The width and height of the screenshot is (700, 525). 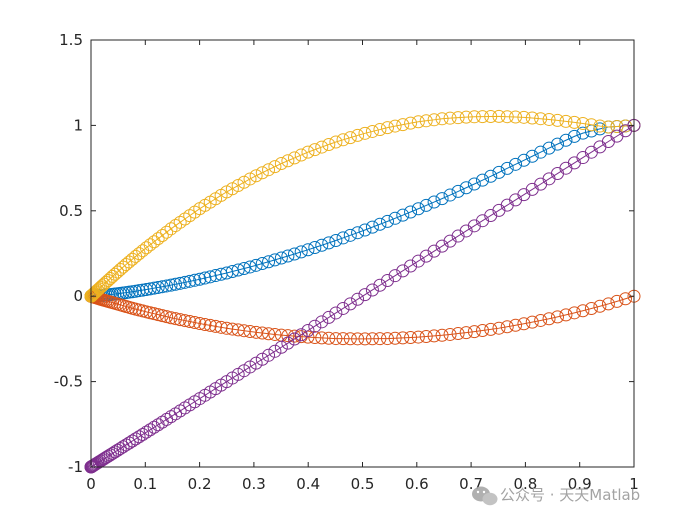 What do you see at coordinates (78, 296) in the screenshot?
I see `y-tick-label: 0` at bounding box center [78, 296].